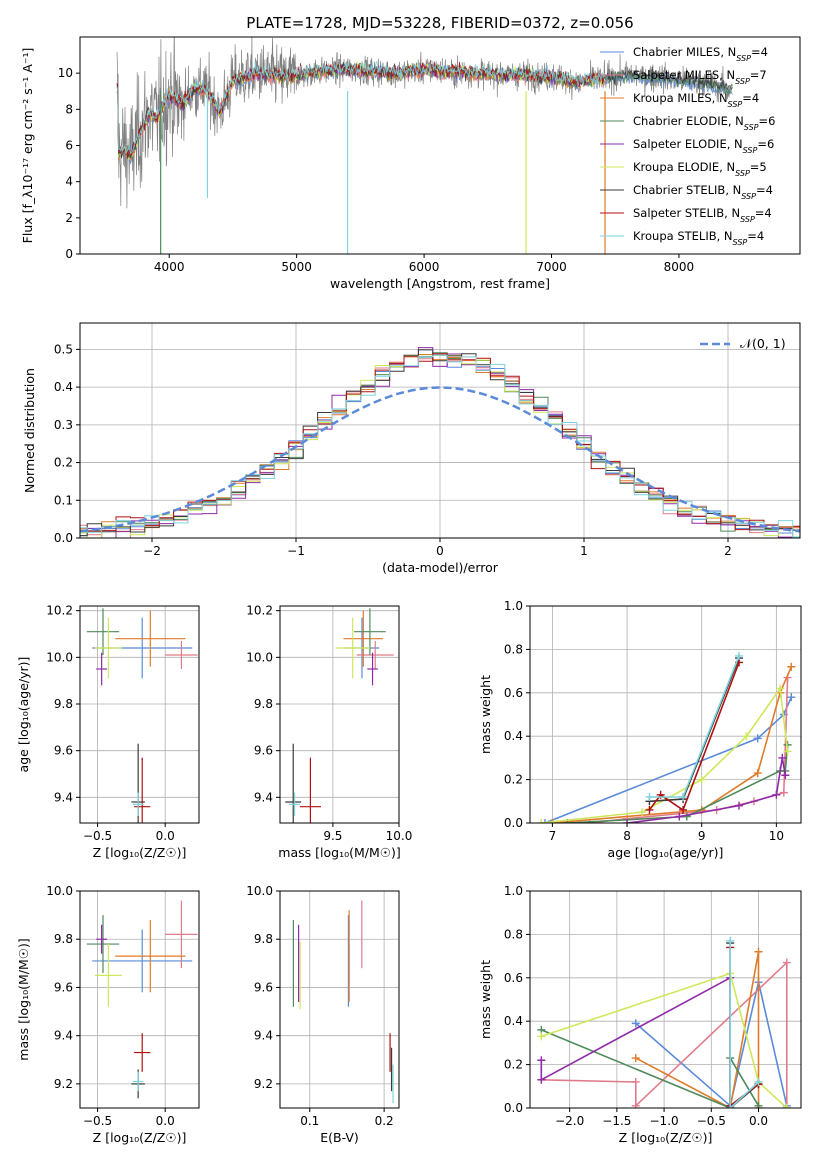 The image size is (819, 1170). I want to click on legend-entry-name: Kroupa ELODIE, N, so click(684, 167).